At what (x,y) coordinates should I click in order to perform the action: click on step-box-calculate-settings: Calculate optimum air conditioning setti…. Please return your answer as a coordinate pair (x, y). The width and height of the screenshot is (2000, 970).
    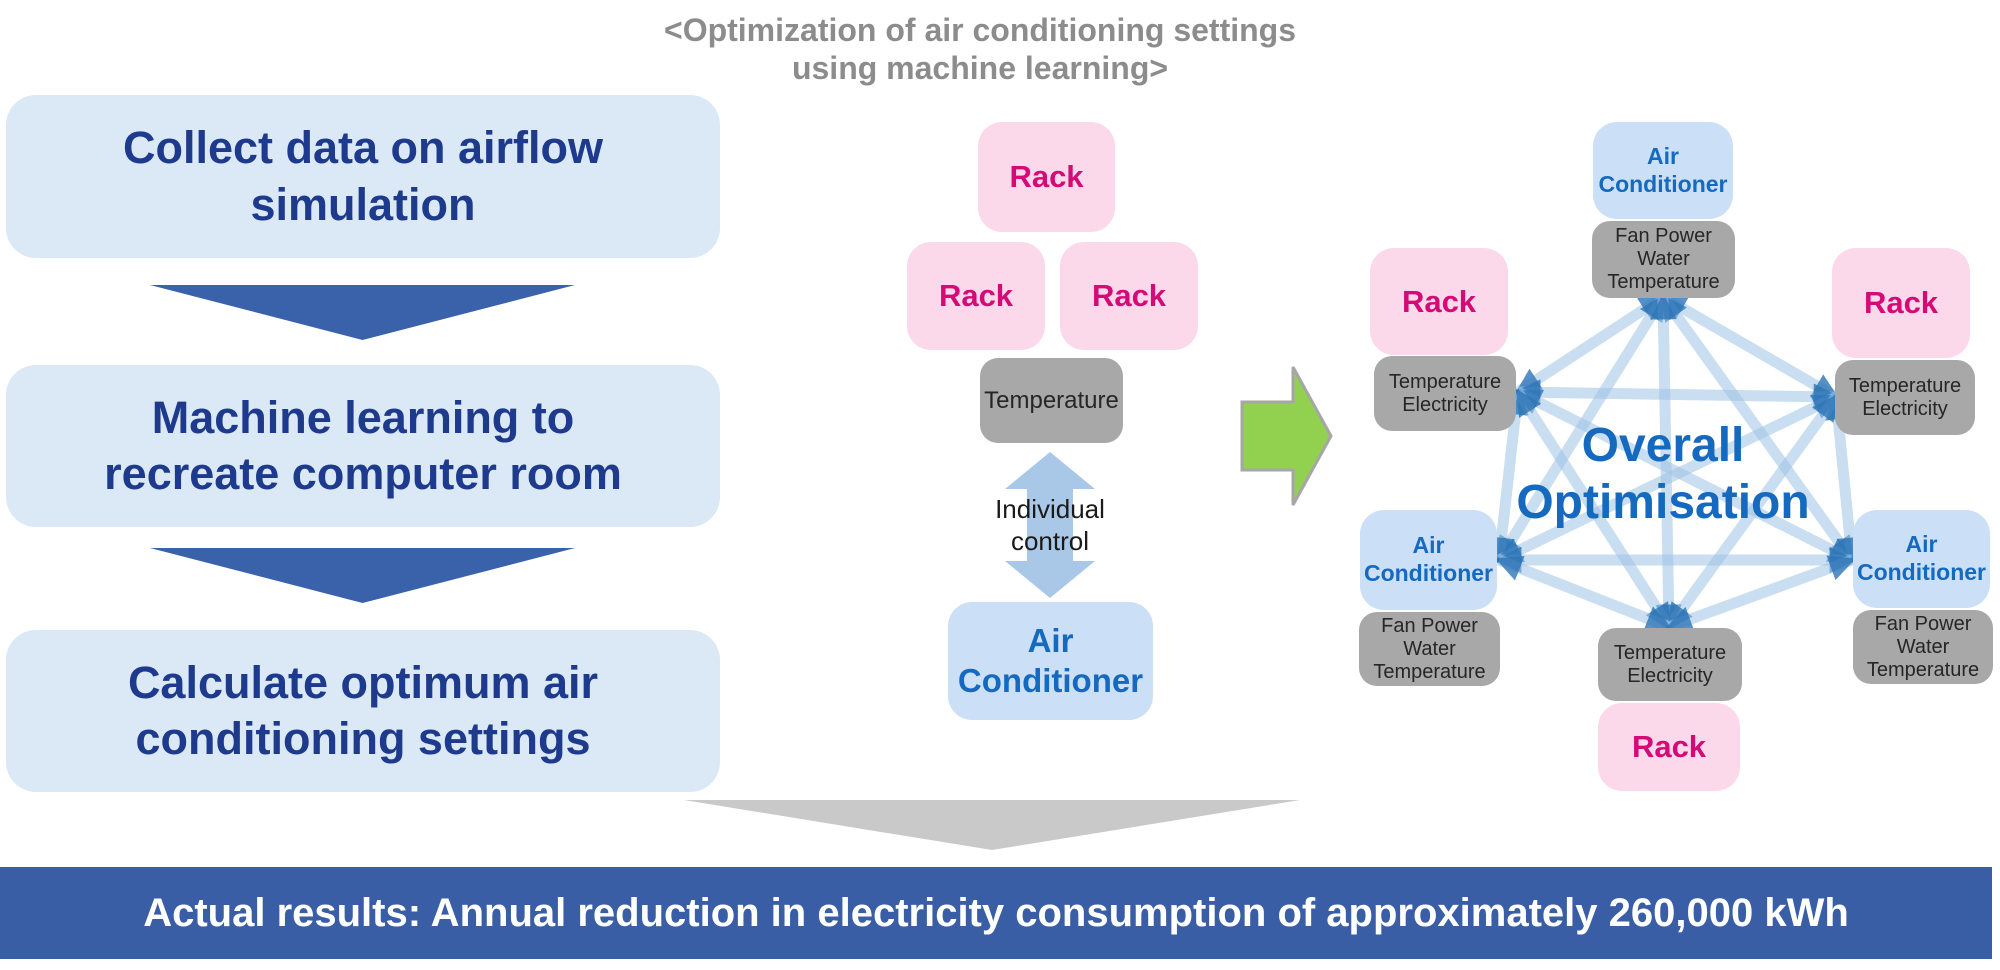
    Looking at the image, I should click on (363, 711).